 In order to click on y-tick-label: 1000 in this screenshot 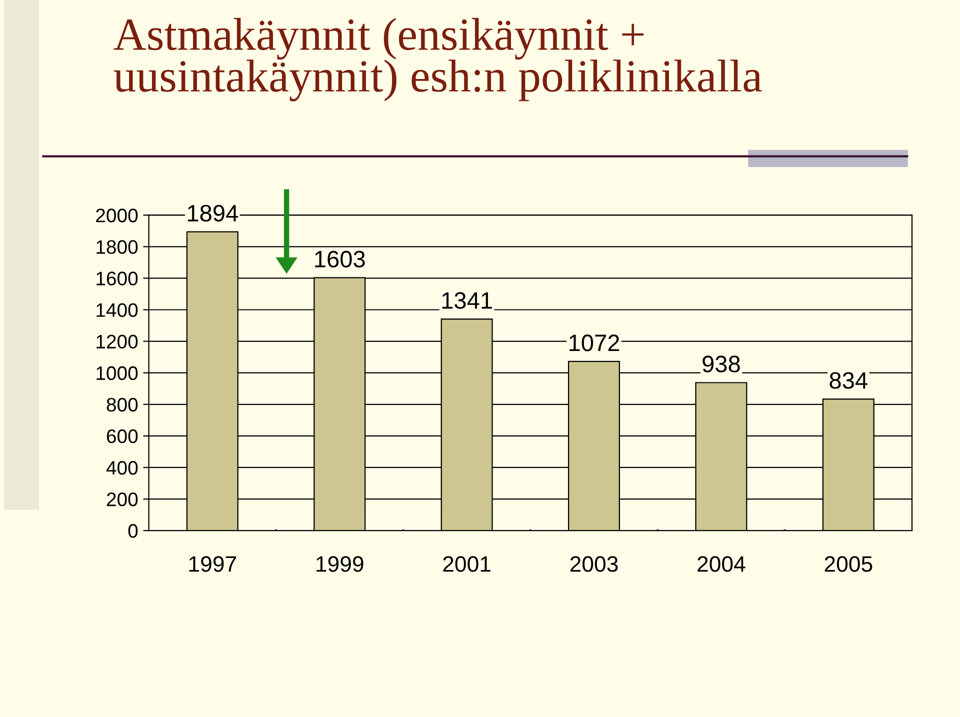, I will do `click(117, 373)`.